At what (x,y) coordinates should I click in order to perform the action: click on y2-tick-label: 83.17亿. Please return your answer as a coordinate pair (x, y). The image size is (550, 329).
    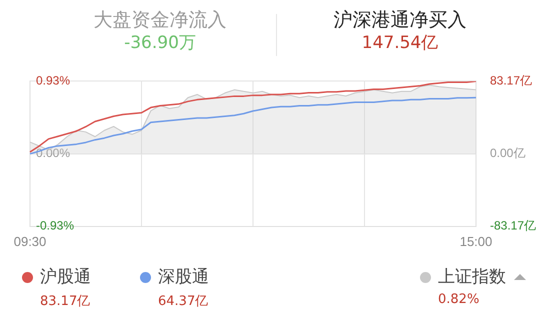
    Looking at the image, I should click on (511, 81).